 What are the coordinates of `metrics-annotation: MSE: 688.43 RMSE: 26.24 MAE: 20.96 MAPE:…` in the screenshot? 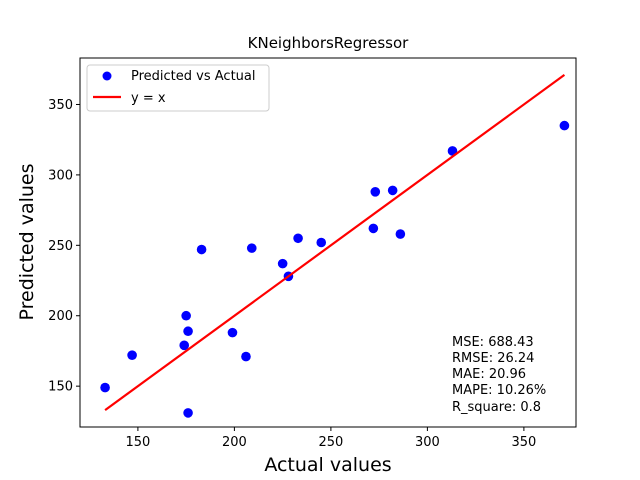 It's located at (499, 375).